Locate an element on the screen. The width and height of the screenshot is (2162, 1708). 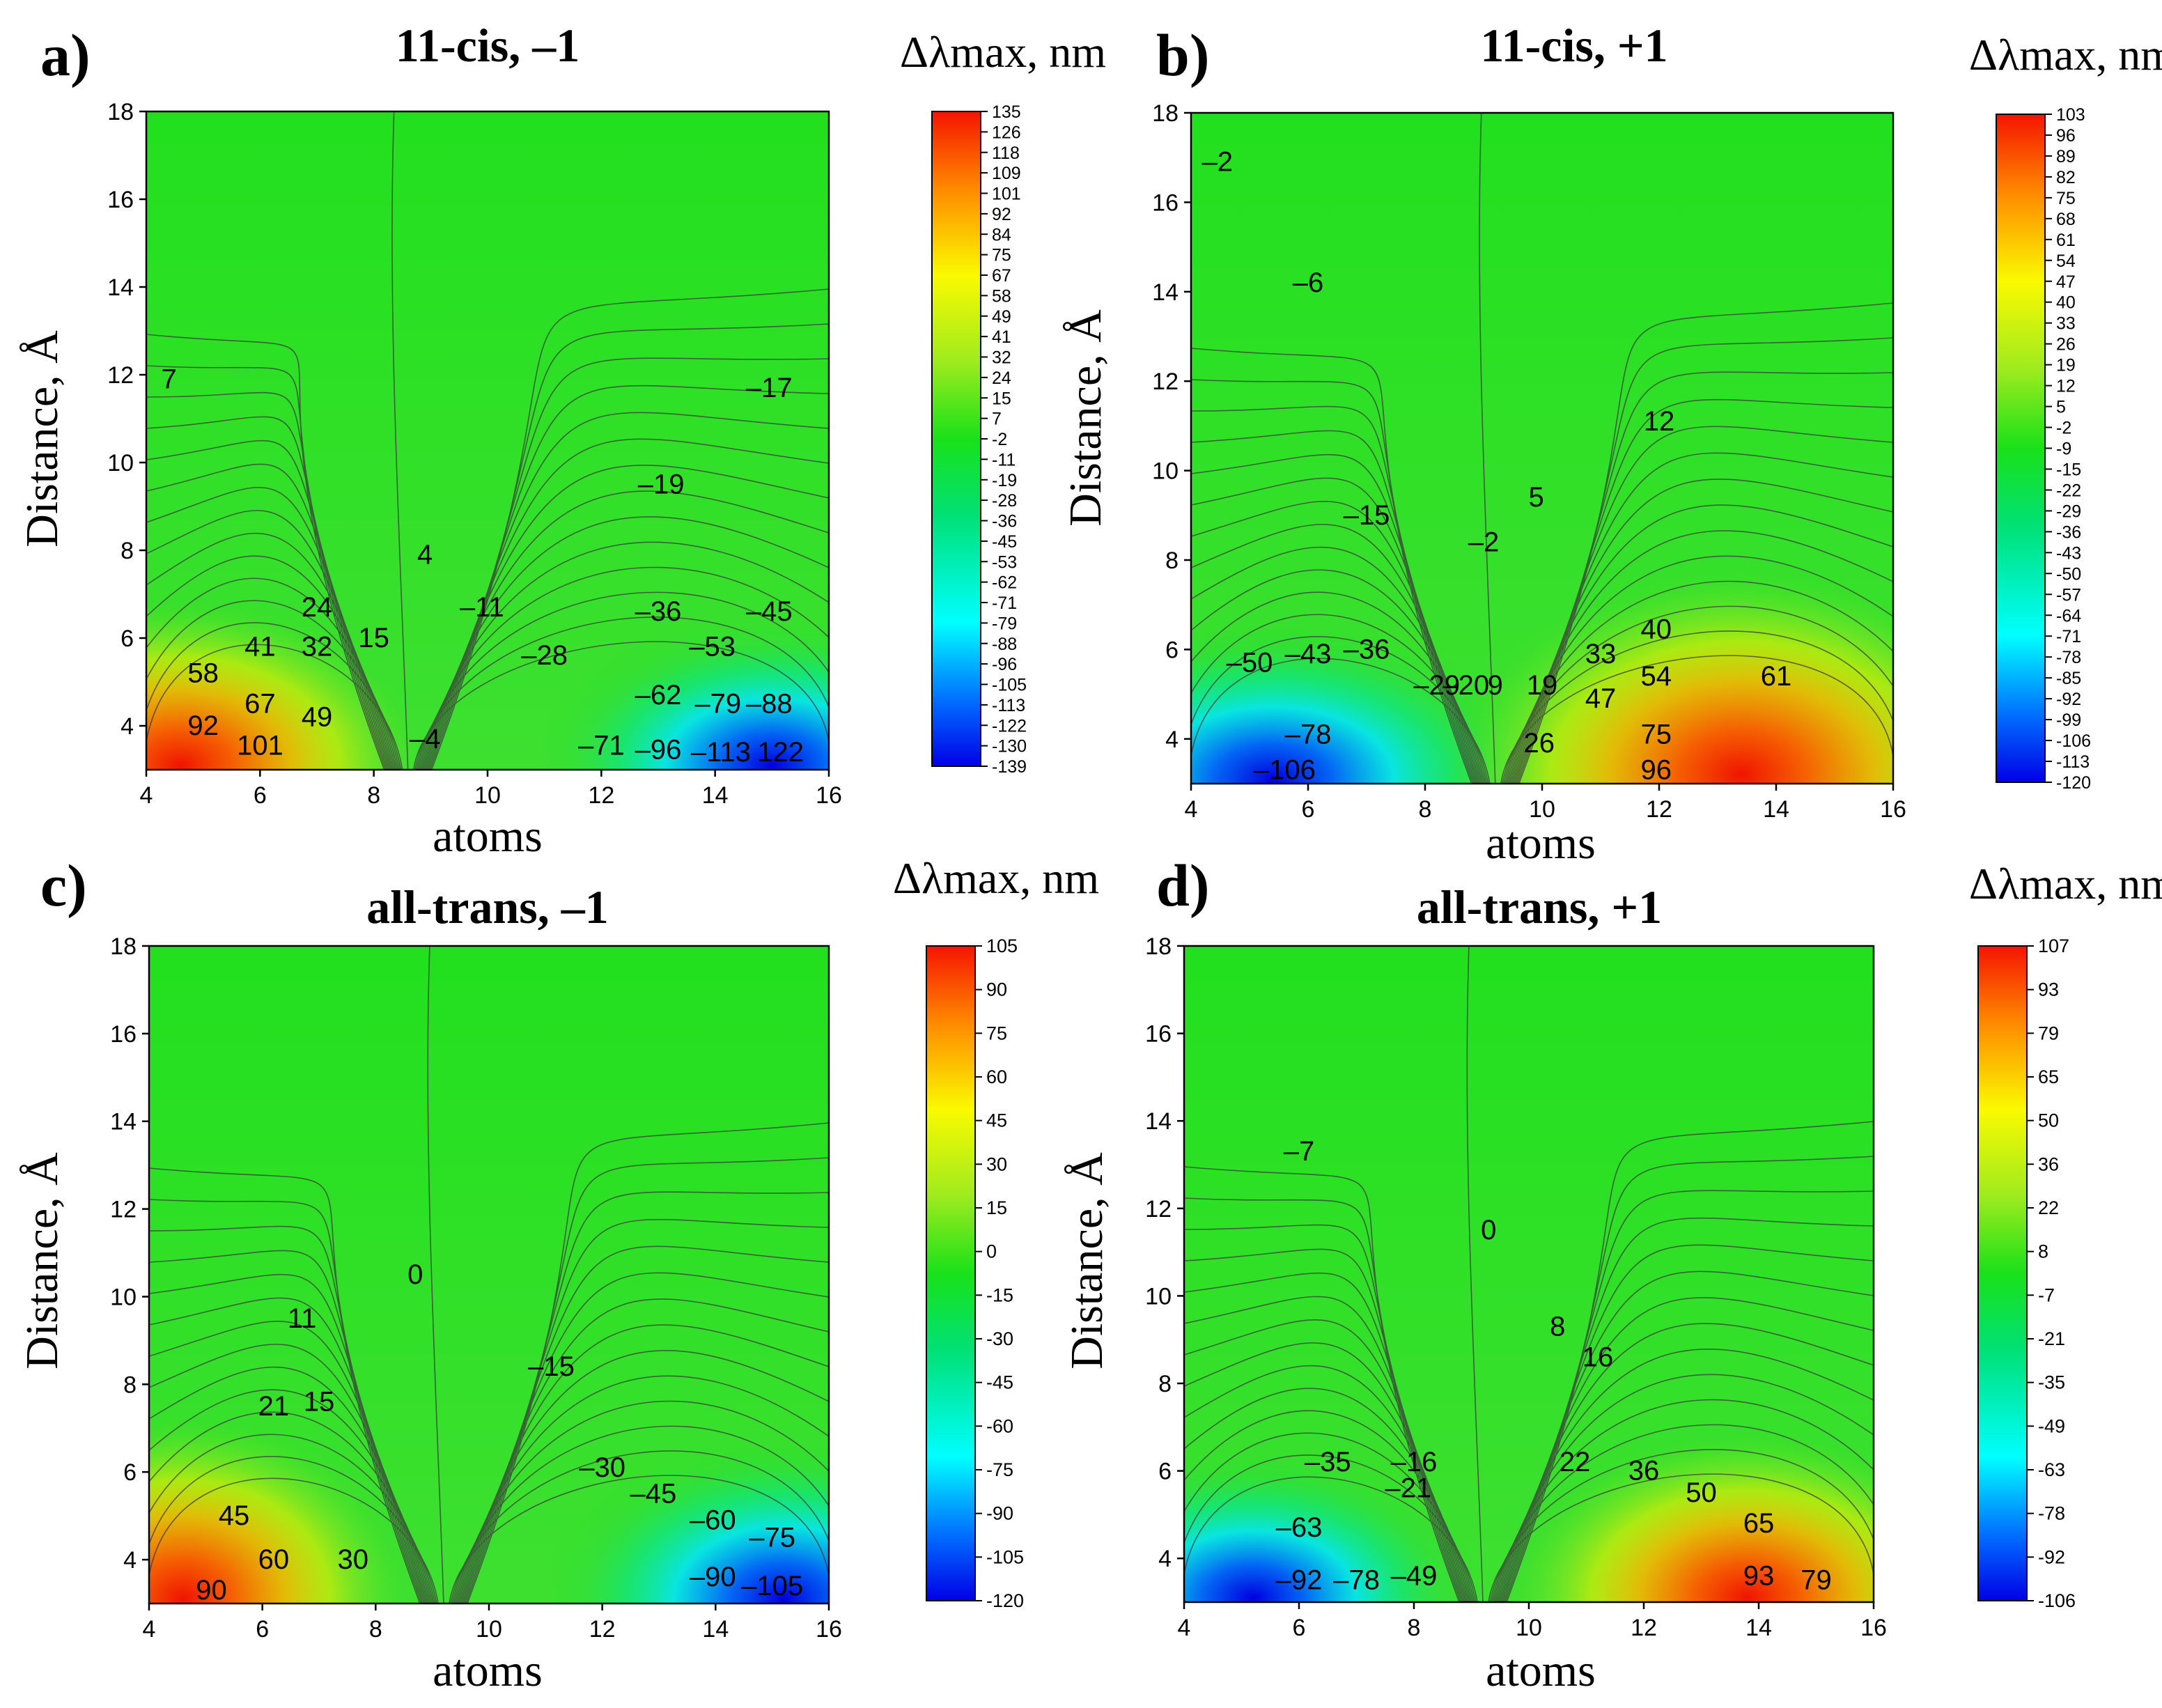
colorbar-tick-label: -15 is located at coordinates (2068, 469).